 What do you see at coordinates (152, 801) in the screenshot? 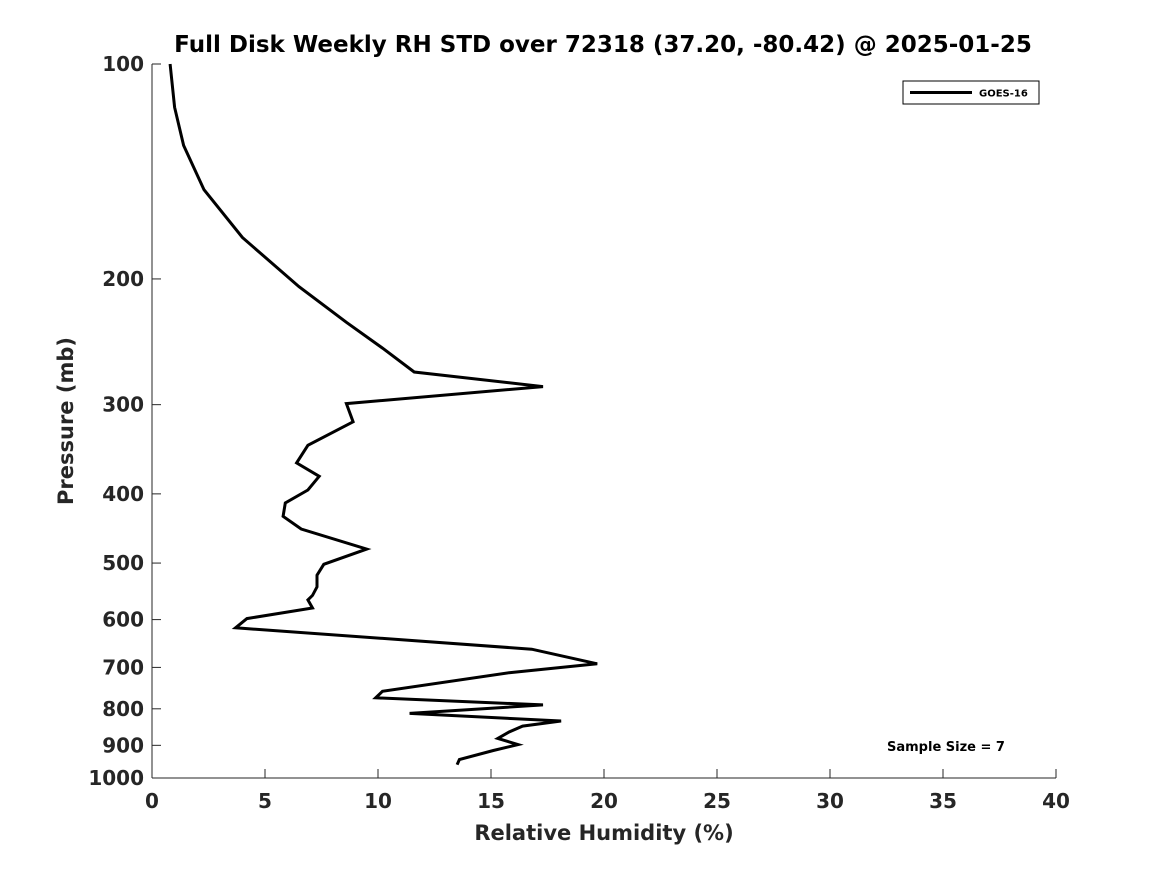
I see `x-tick-label: 0` at bounding box center [152, 801].